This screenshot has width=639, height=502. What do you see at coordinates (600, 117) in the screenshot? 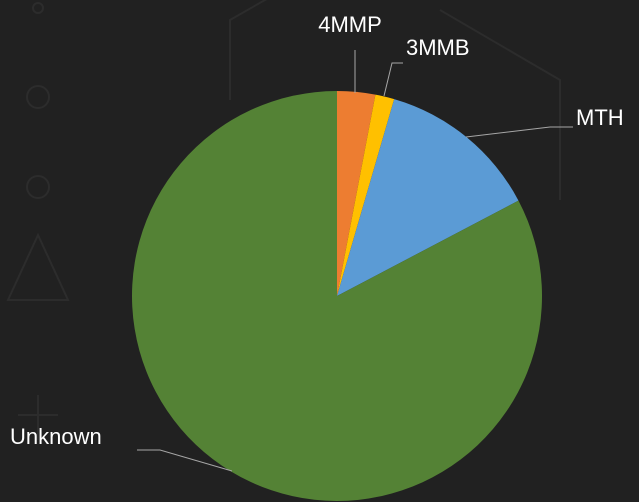
I see `slice-label: MTH` at bounding box center [600, 117].